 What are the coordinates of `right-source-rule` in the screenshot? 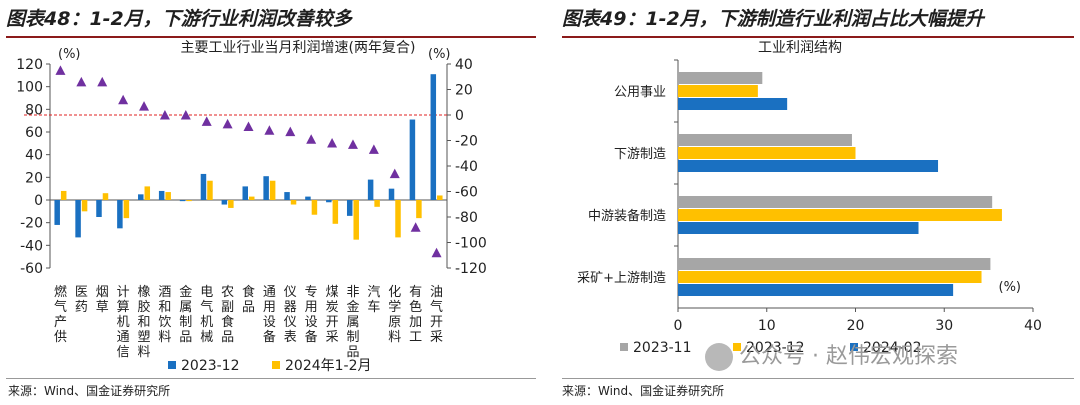 It's located at (818, 378).